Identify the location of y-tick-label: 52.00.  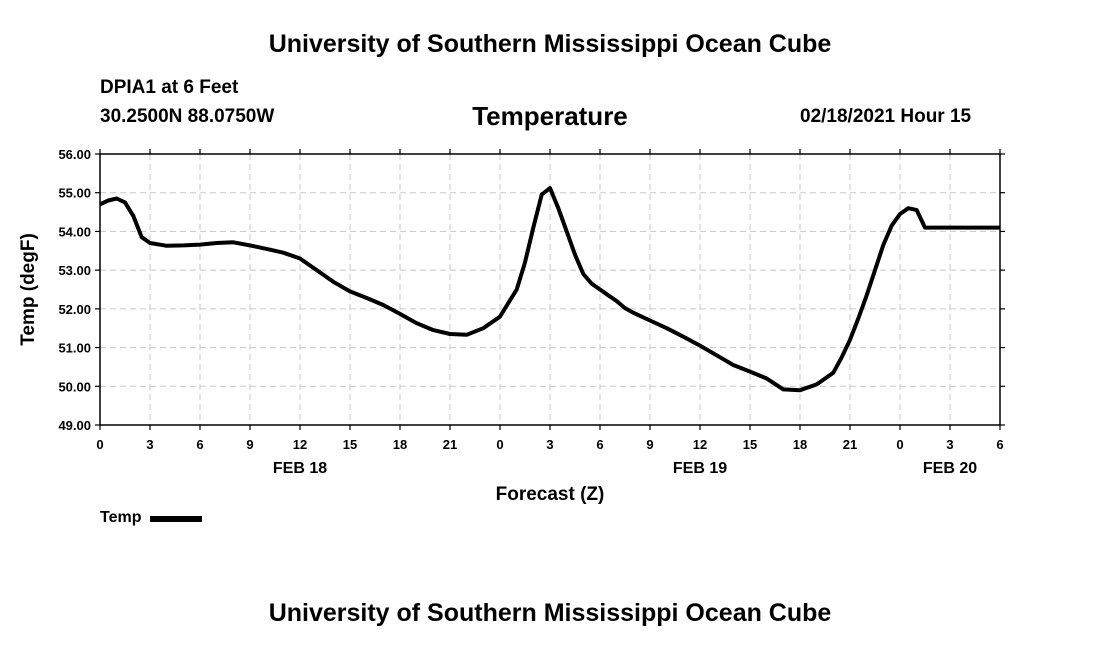
(74, 309).